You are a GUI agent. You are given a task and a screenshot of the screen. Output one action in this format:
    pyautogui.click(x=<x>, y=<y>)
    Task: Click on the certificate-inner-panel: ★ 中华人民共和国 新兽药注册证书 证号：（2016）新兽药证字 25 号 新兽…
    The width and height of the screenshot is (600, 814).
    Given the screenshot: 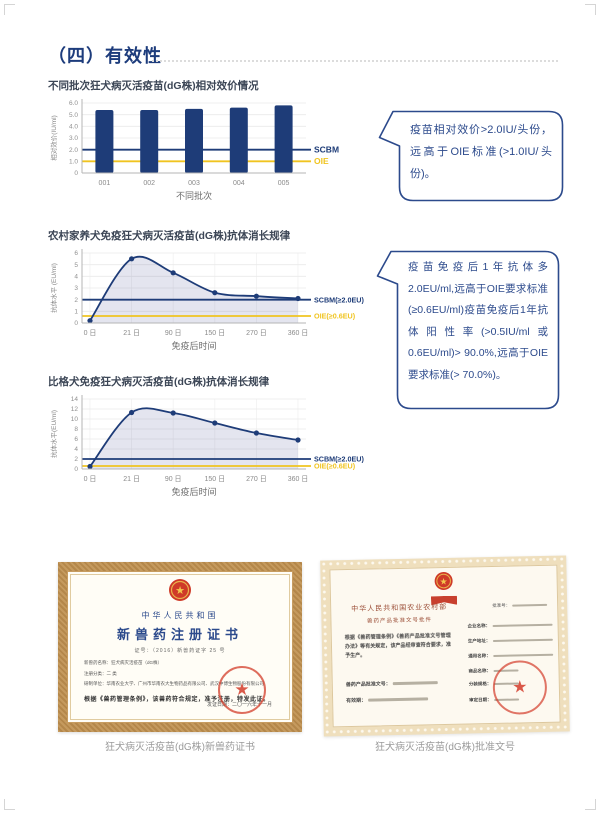 What is the action you would take?
    pyautogui.click(x=180, y=647)
    